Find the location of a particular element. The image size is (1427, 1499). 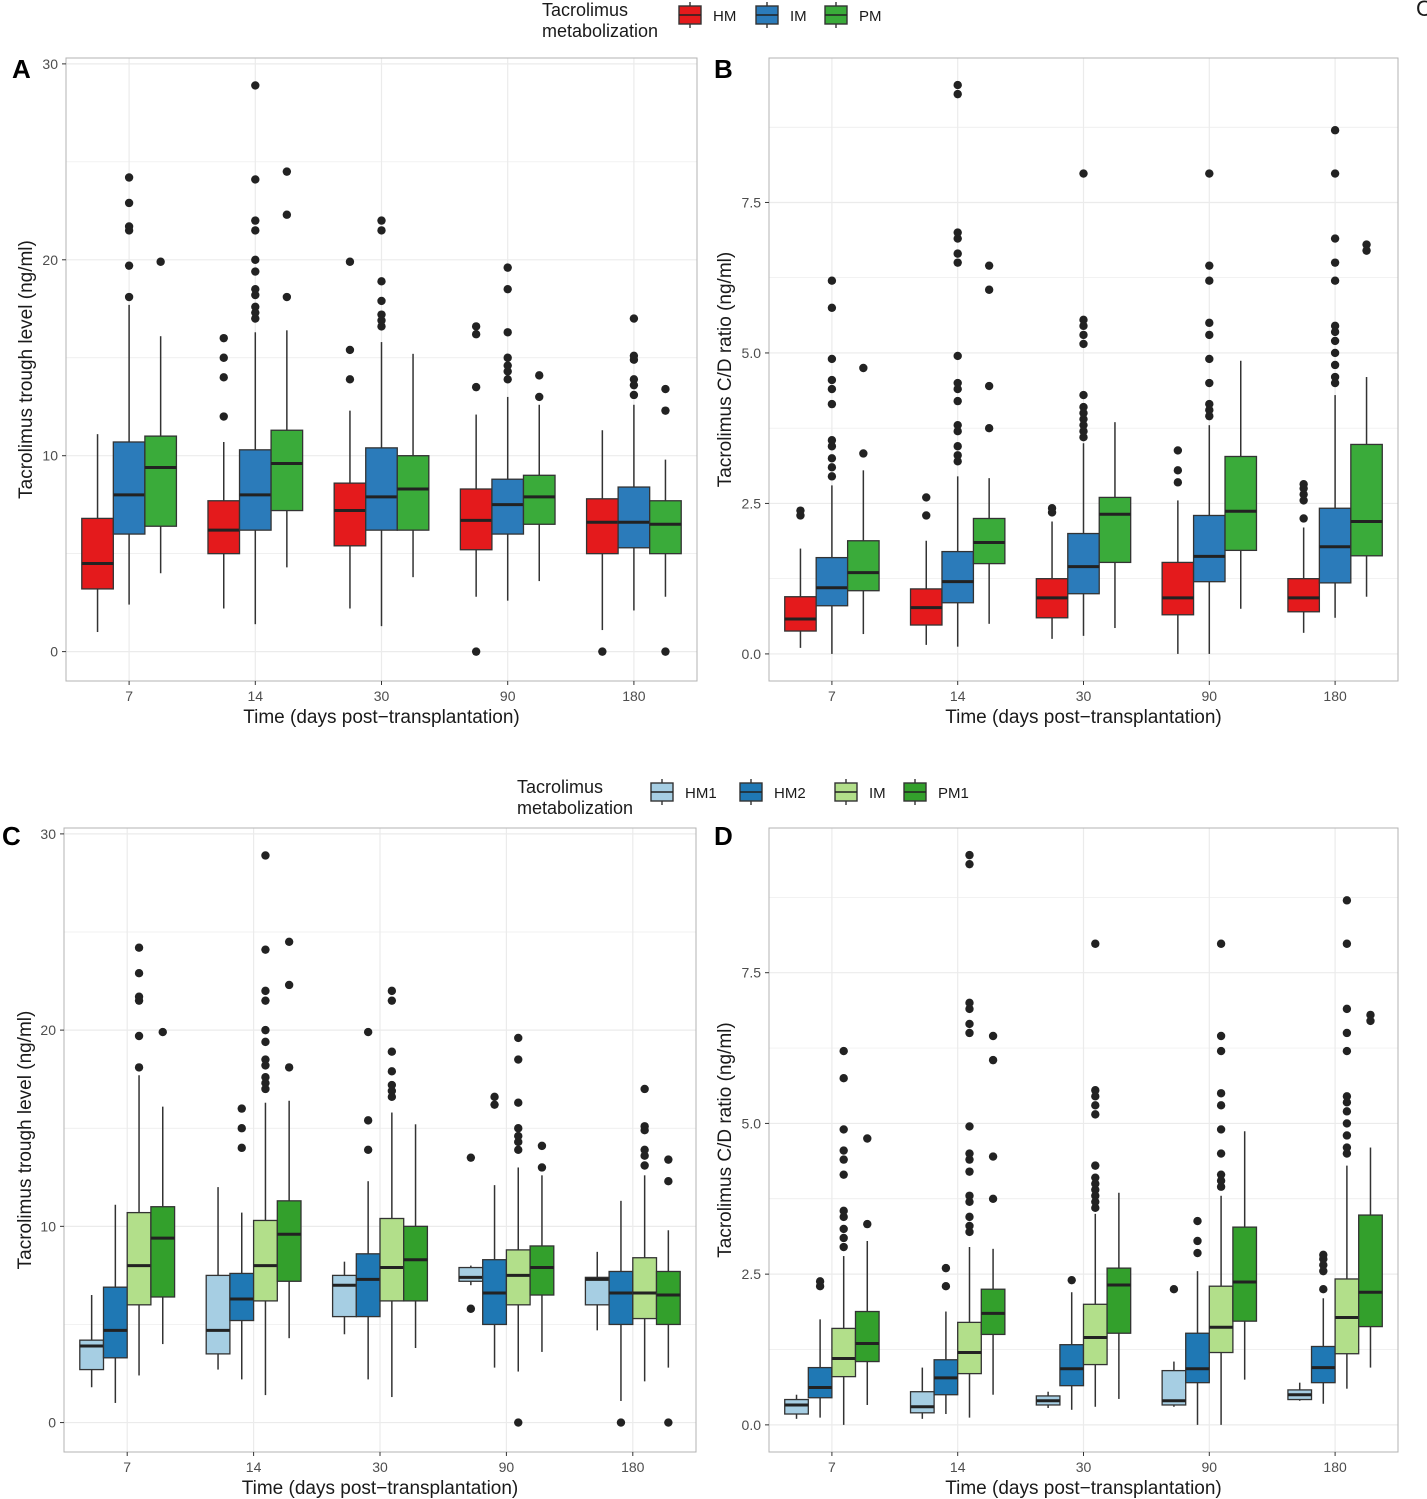

panel-label: C is located at coordinates (11, 836).